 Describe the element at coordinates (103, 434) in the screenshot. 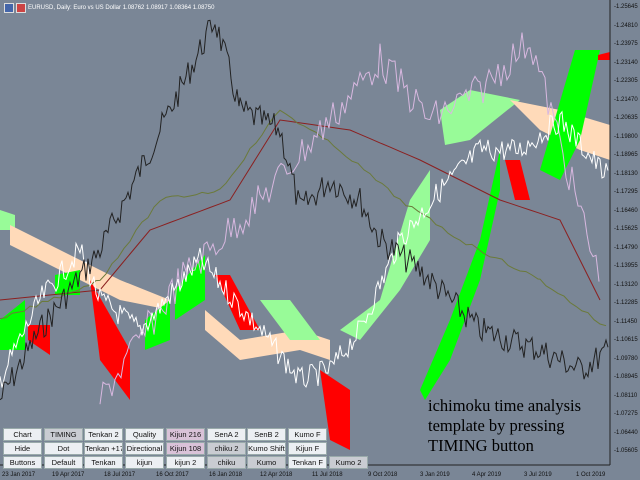

I see `tenkan-2-button: Tenkan 2` at that location.